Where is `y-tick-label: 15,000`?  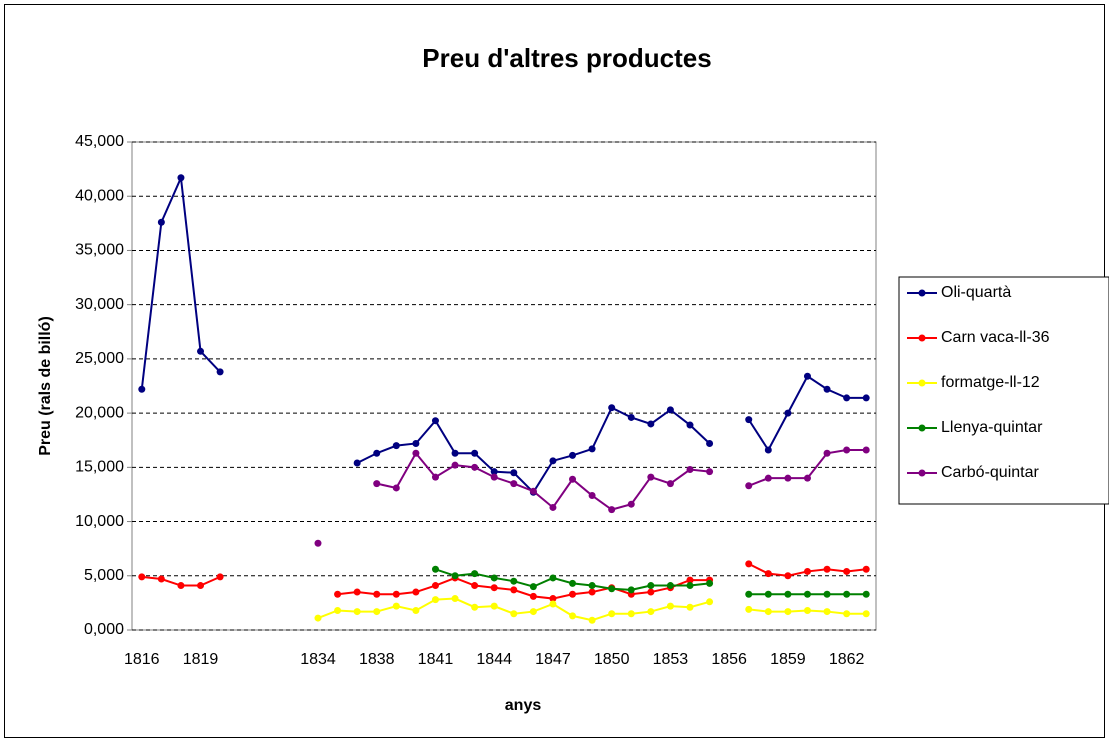
y-tick-label: 15,000 is located at coordinates (99, 467).